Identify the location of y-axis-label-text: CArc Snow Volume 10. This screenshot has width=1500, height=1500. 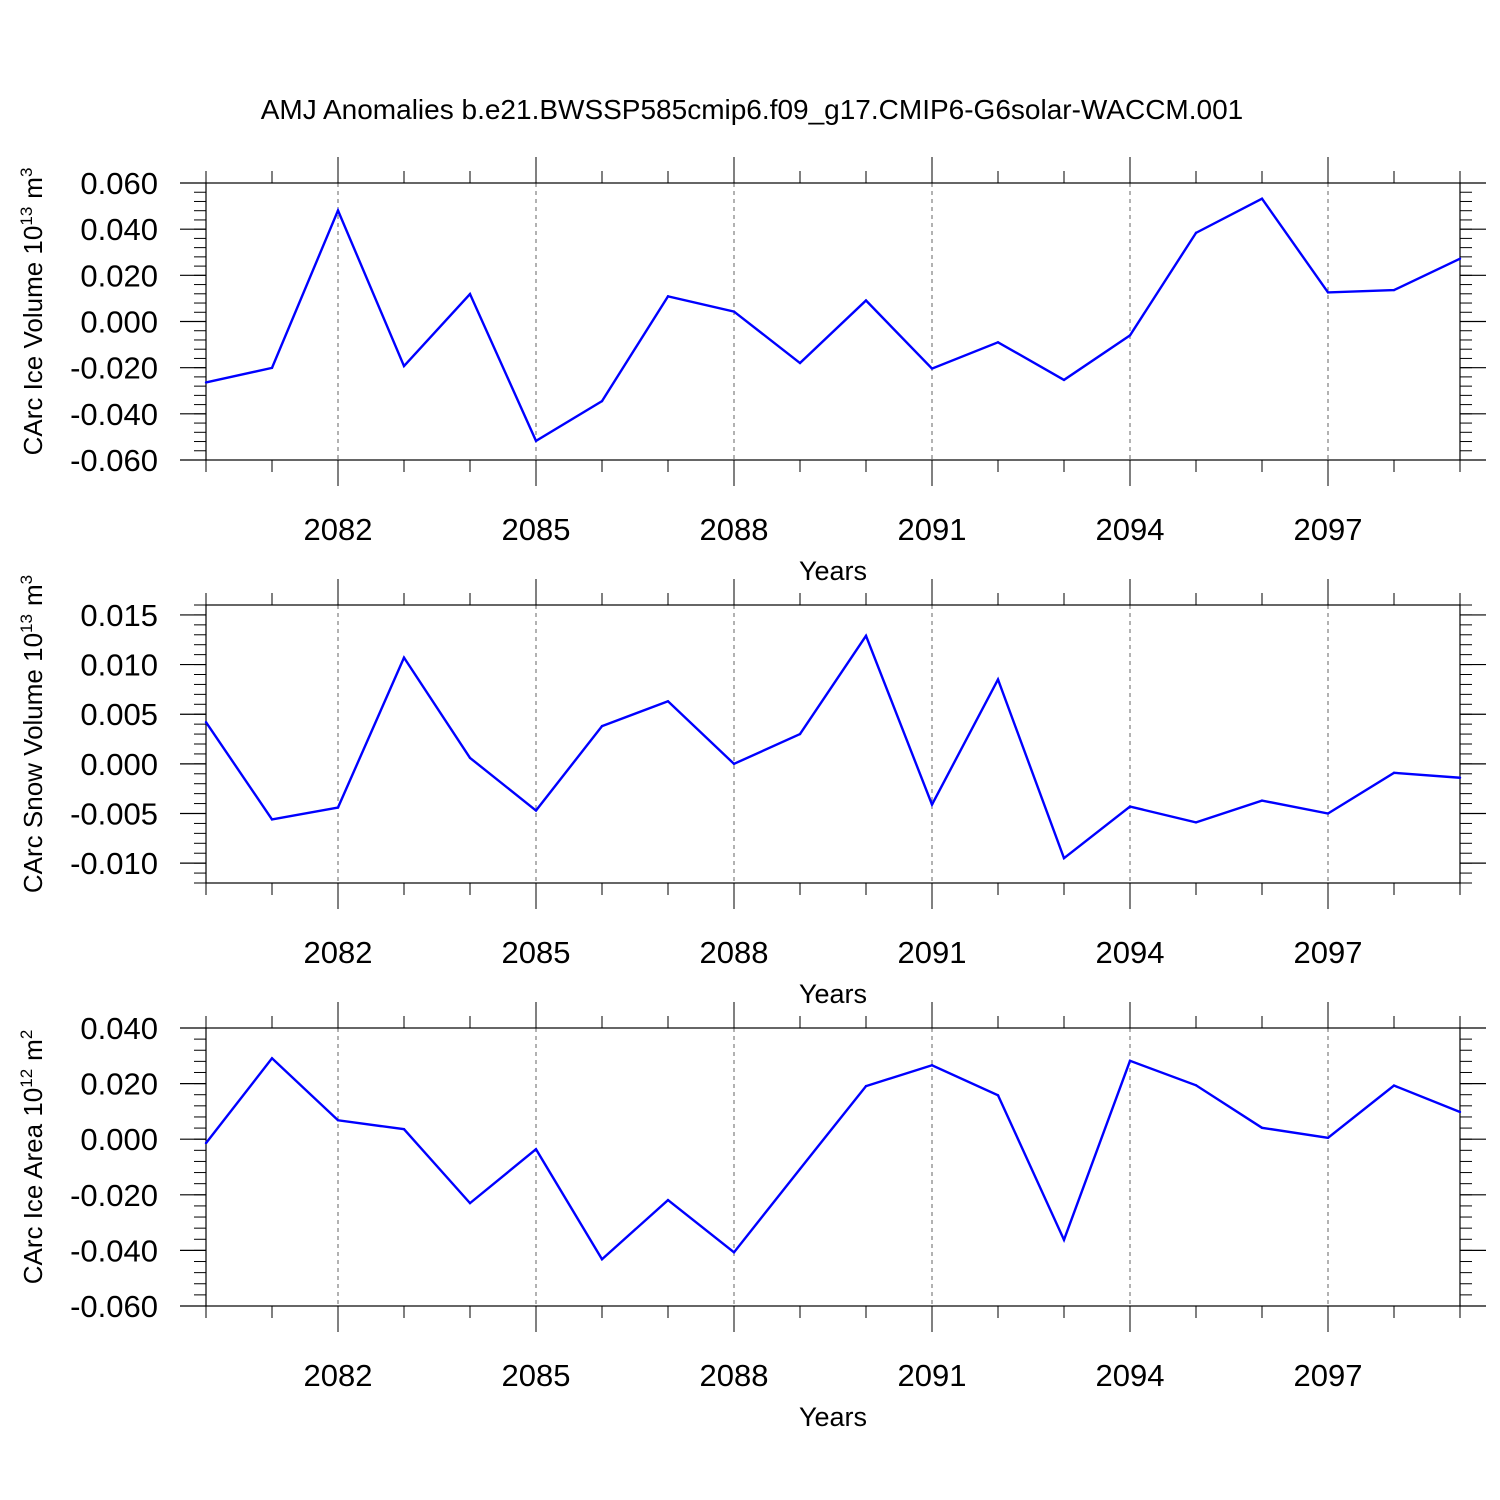
(33, 763).